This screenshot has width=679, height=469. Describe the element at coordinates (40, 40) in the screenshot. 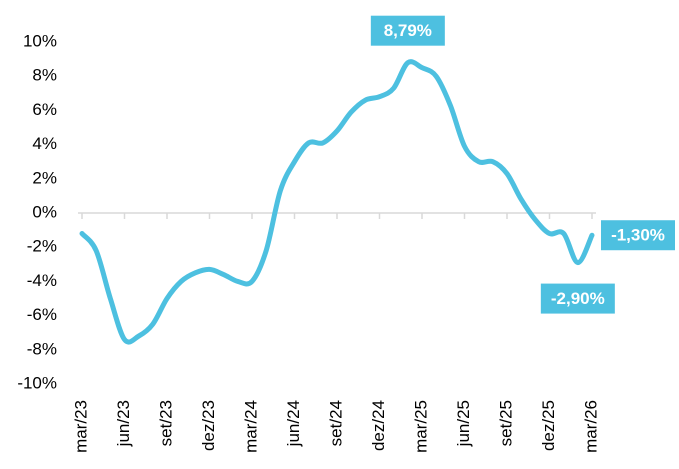

I see `y-tick-label: 10%` at that location.